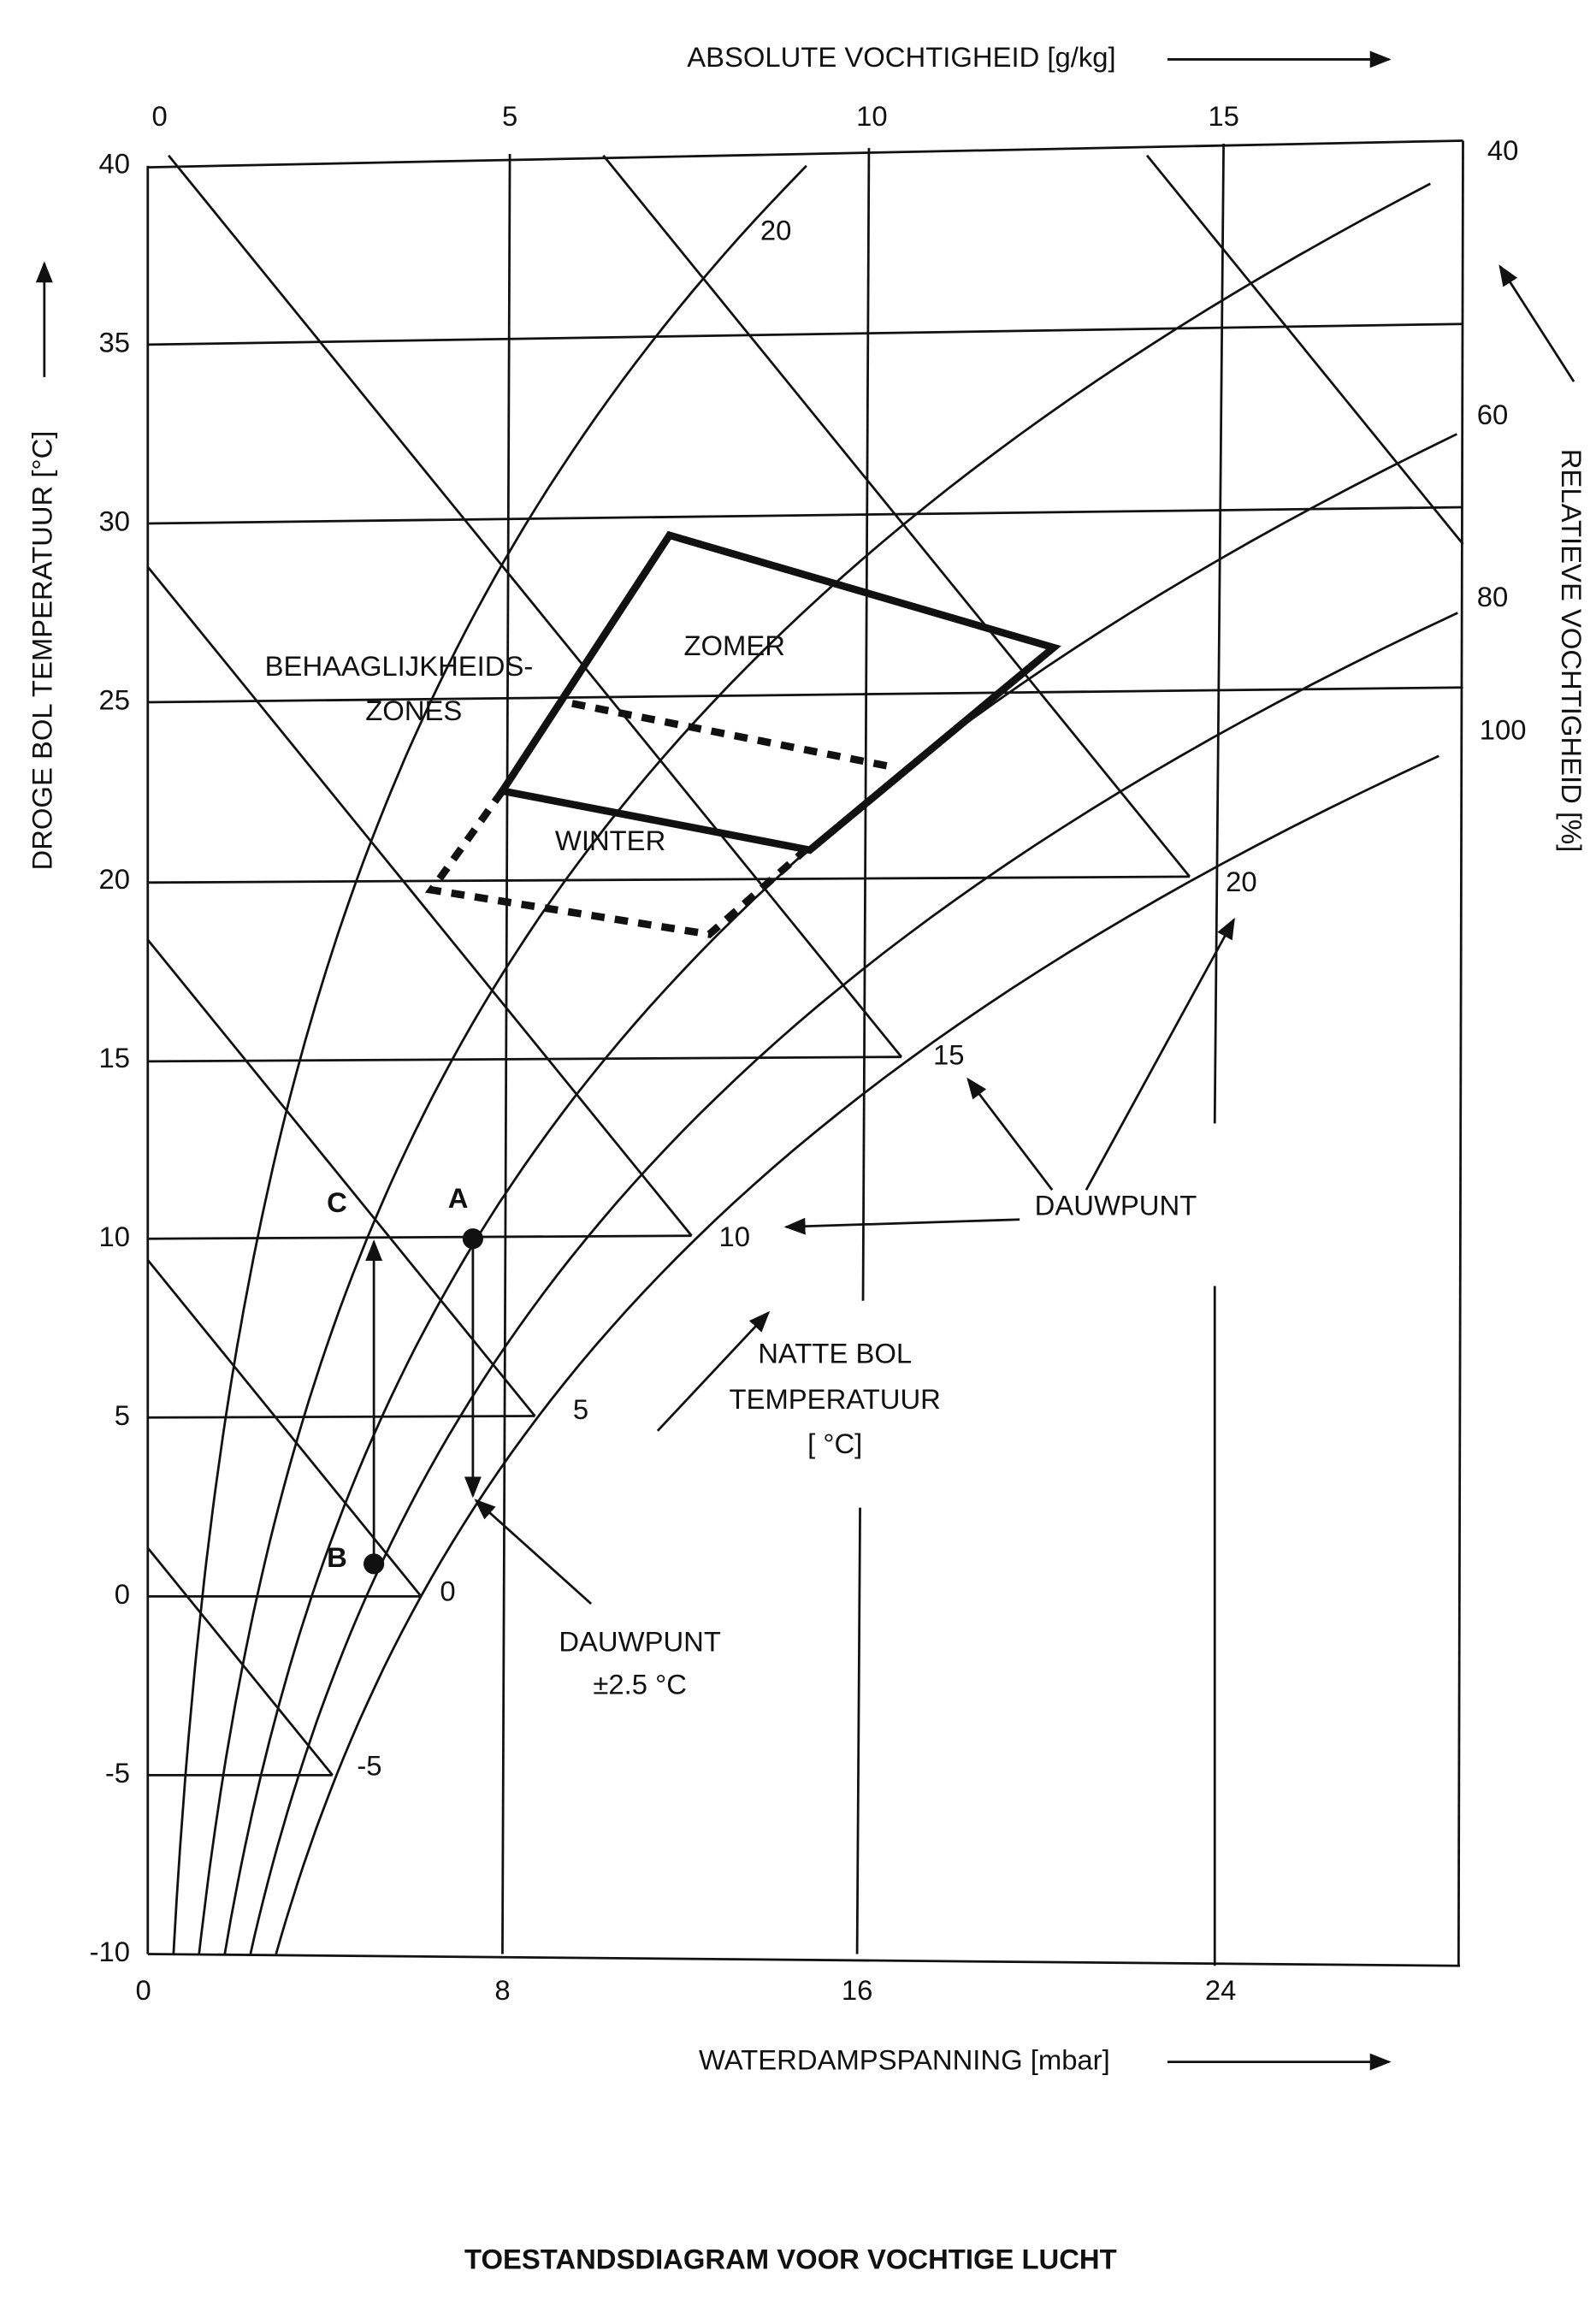 The image size is (1596, 2306). I want to click on y-tick-label: 30, so click(115, 522).